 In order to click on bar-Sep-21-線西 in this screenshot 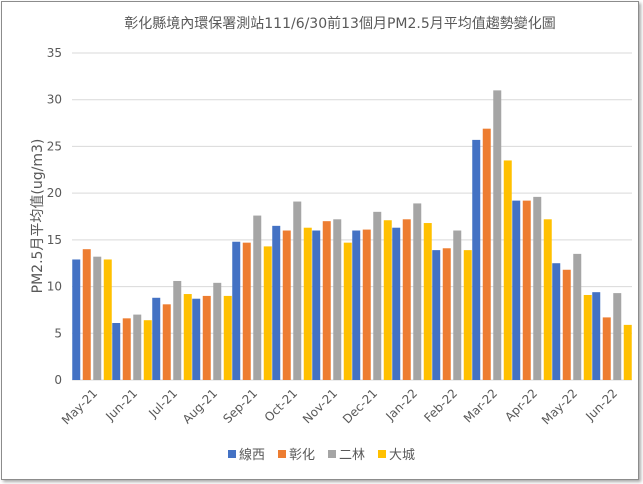, I will do `click(236, 310)`.